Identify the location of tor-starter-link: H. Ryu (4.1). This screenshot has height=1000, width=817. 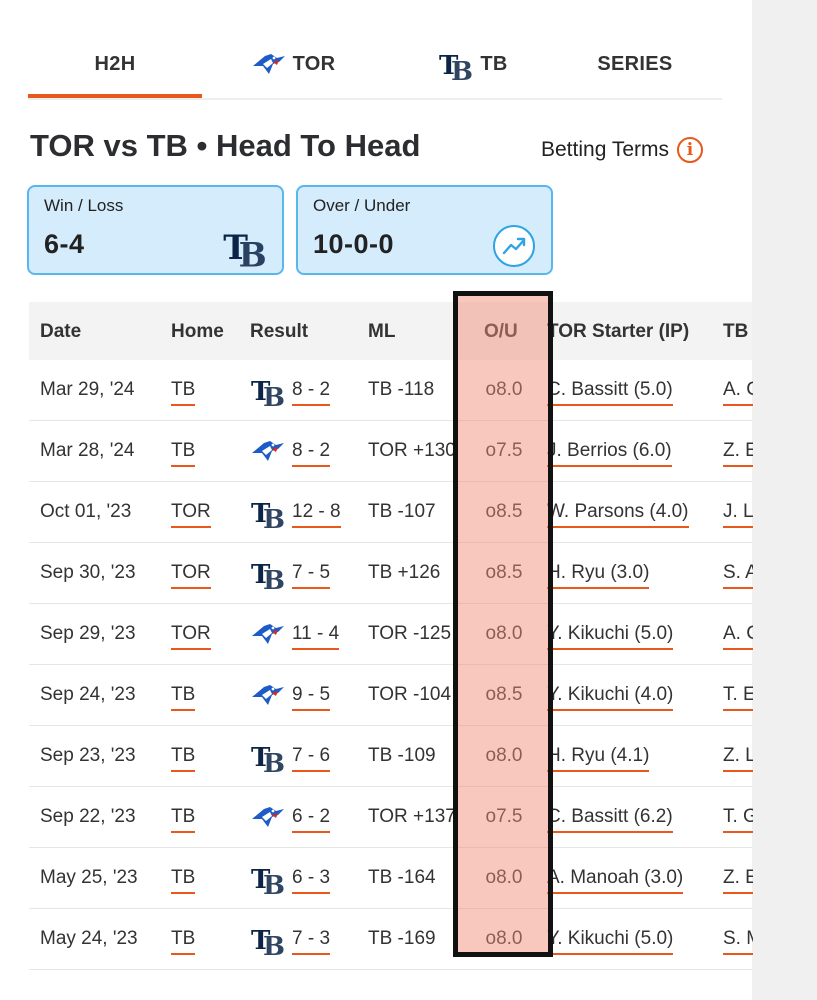
(632, 758).